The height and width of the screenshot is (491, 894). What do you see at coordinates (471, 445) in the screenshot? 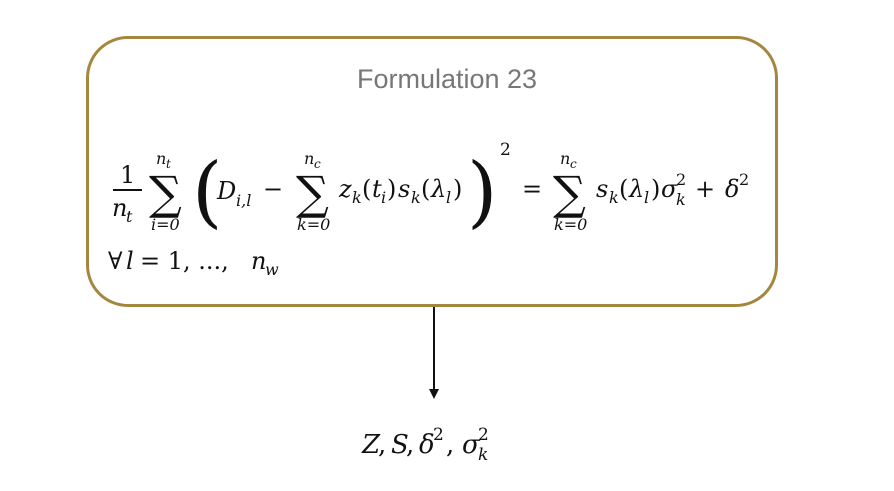
I see `output-sigma: σ` at bounding box center [471, 445].